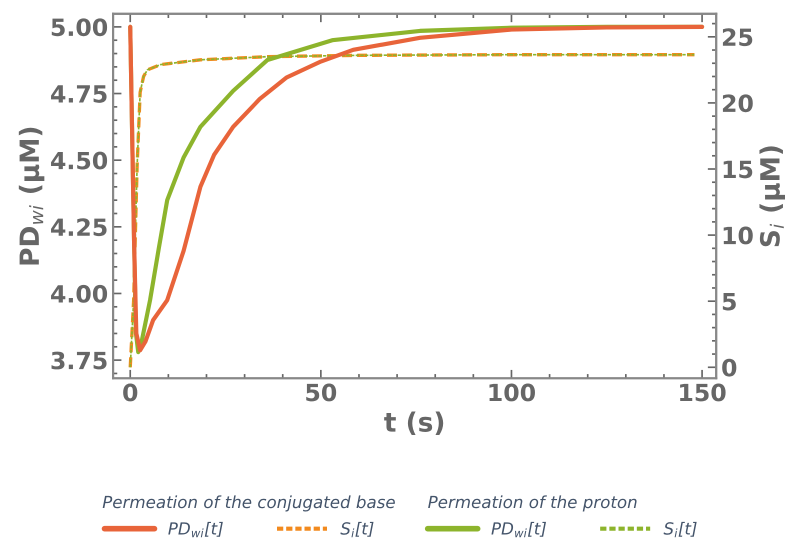 This screenshot has width=802, height=553. I want to click on y-tick-label: 4.00, so click(79, 293).